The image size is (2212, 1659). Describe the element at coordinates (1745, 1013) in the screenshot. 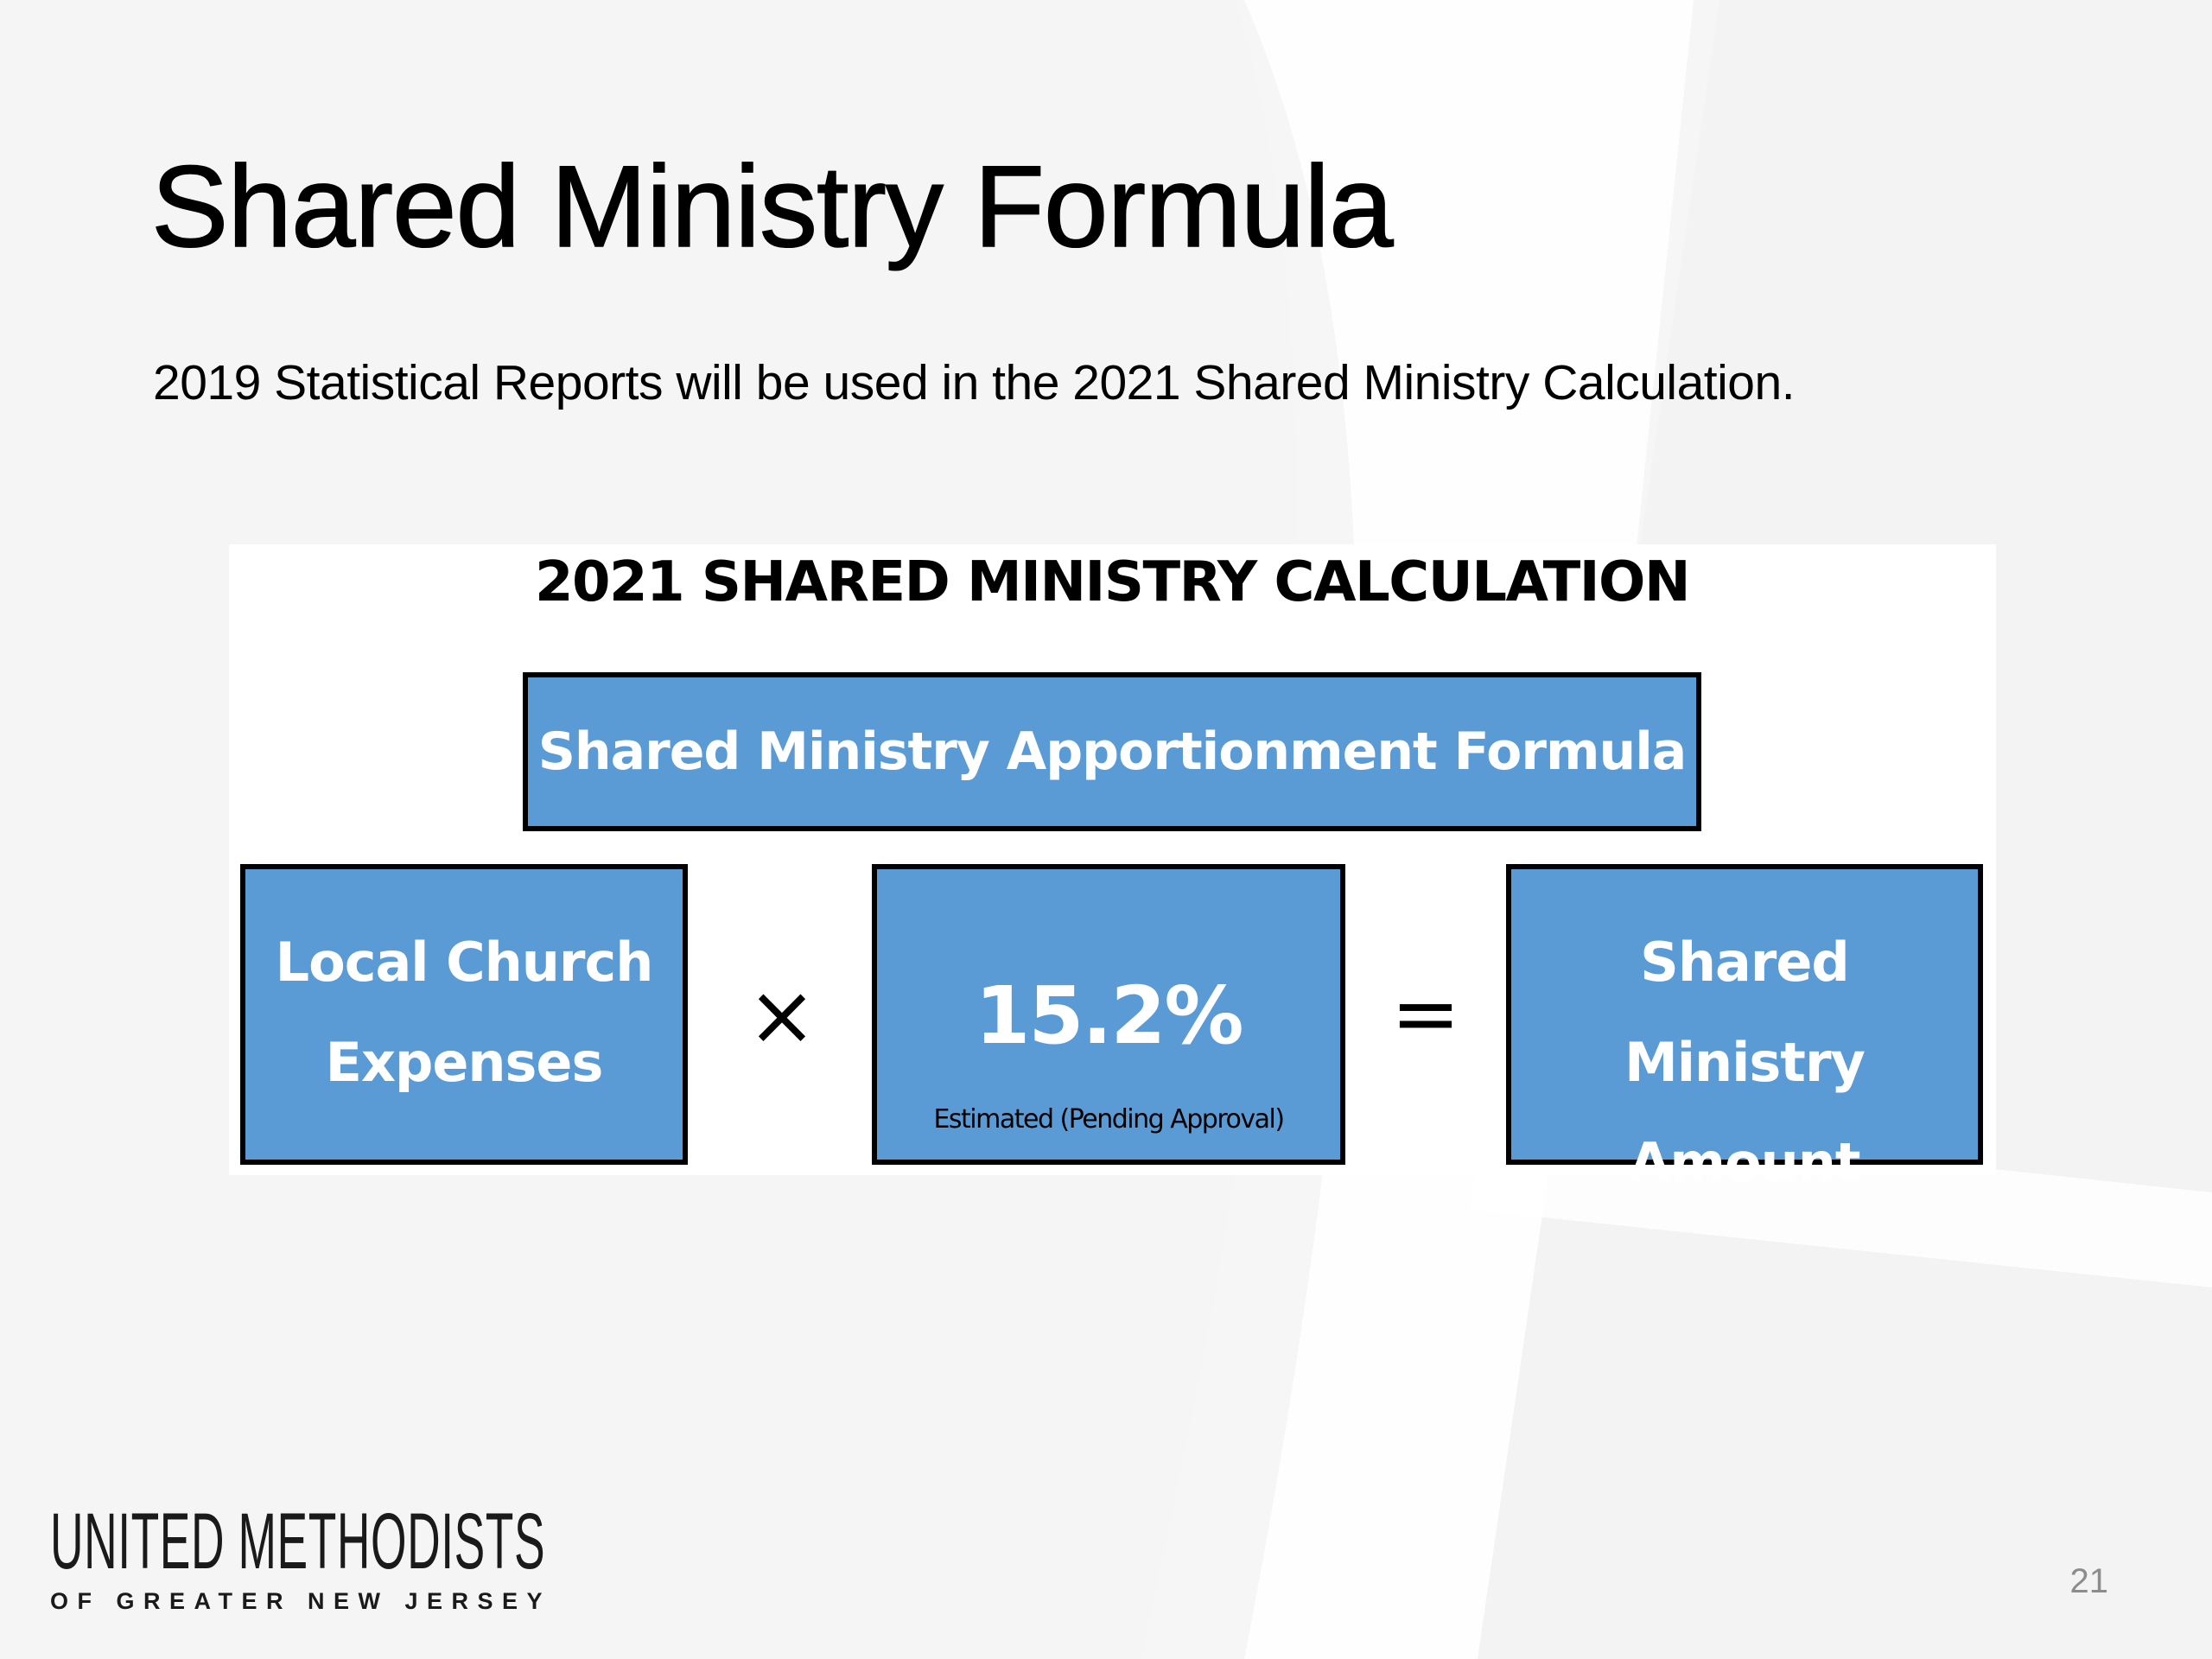

I see `shared-ministry-amount-line1: Shared Ministry` at that location.